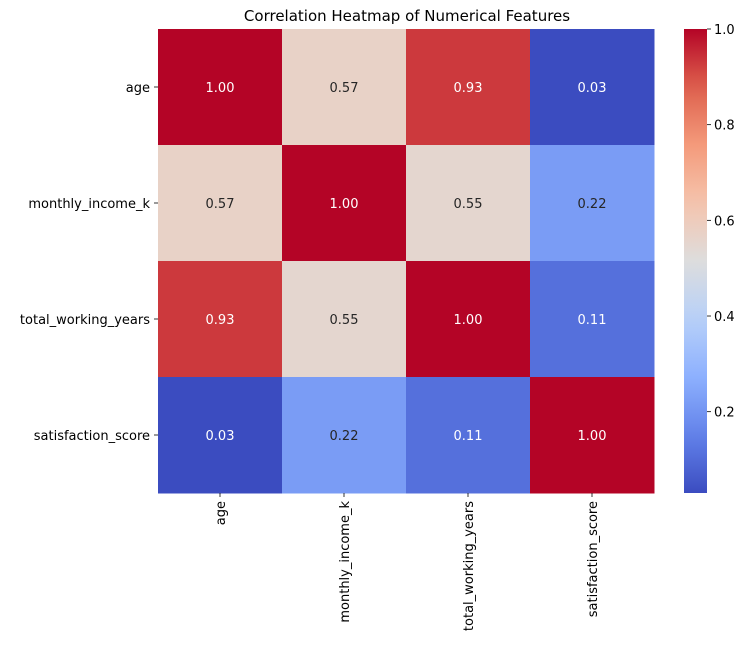 The image size is (751, 655). I want to click on x-tick-label-age: age, so click(221, 513).